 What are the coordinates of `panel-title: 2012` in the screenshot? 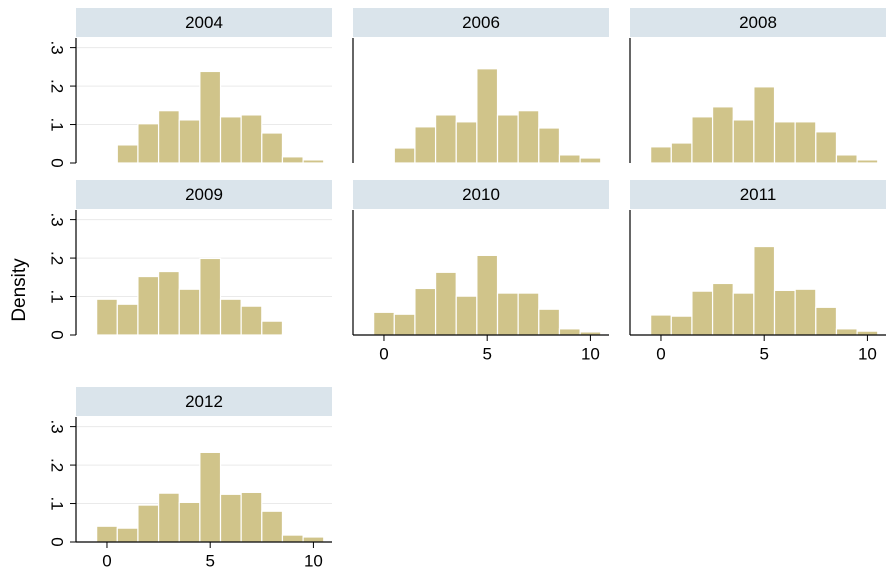 It's located at (204, 401).